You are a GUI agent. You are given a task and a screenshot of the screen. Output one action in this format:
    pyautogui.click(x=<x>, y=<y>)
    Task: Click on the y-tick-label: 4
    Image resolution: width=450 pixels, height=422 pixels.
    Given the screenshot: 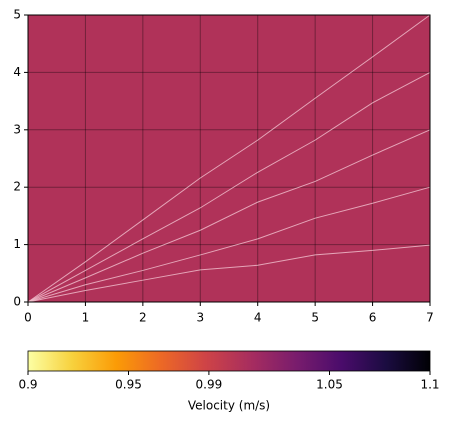 What is the action you would take?
    pyautogui.click(x=17, y=72)
    